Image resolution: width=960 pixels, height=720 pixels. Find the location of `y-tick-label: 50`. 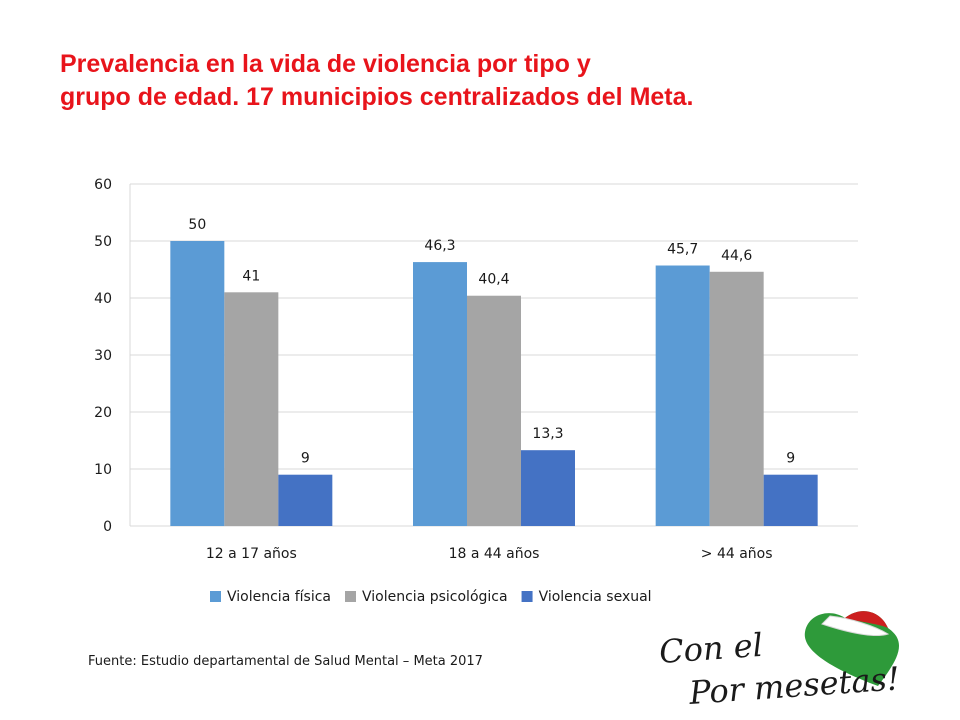

y-tick-label: 50 is located at coordinates (103, 242).